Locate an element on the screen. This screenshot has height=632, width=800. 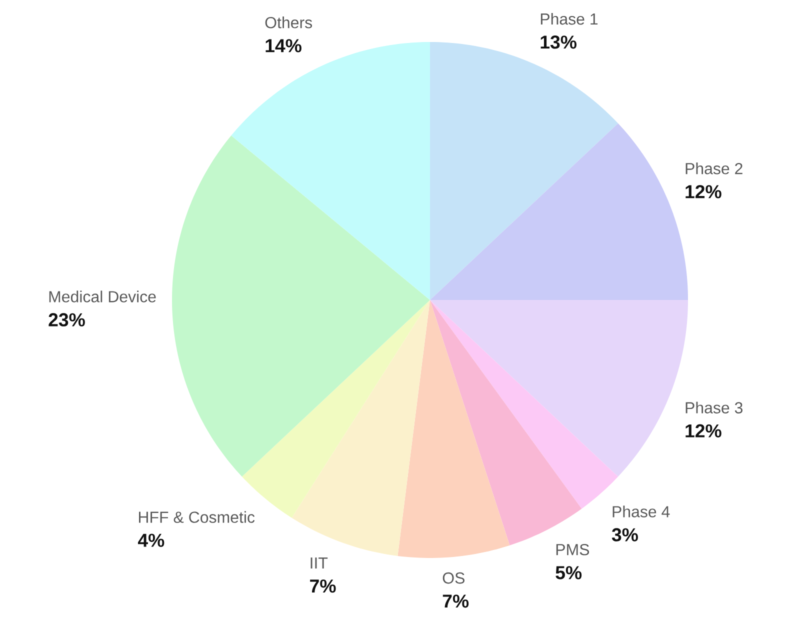
slice-label: PMS is located at coordinates (573, 550).